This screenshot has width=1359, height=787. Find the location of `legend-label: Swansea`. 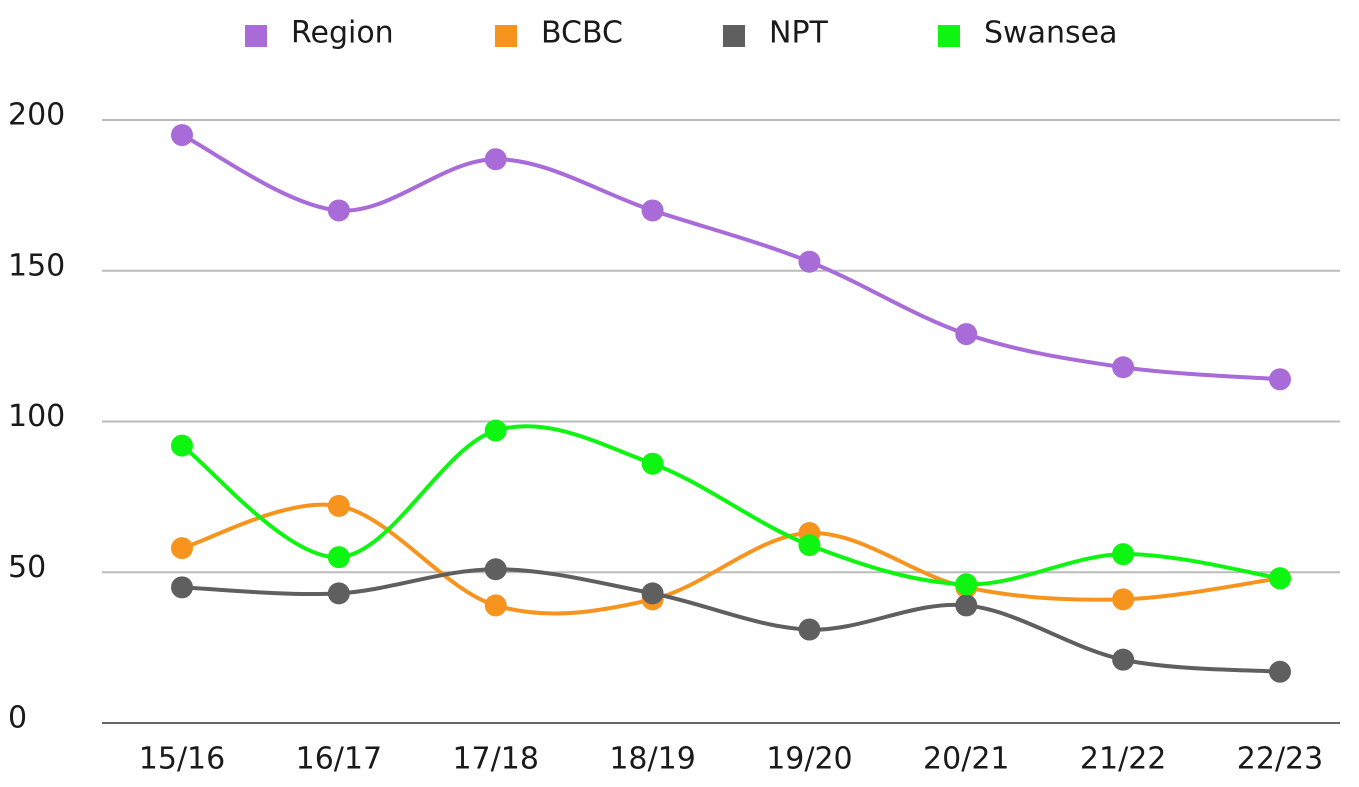

legend-label: Swansea is located at coordinates (1050, 33).